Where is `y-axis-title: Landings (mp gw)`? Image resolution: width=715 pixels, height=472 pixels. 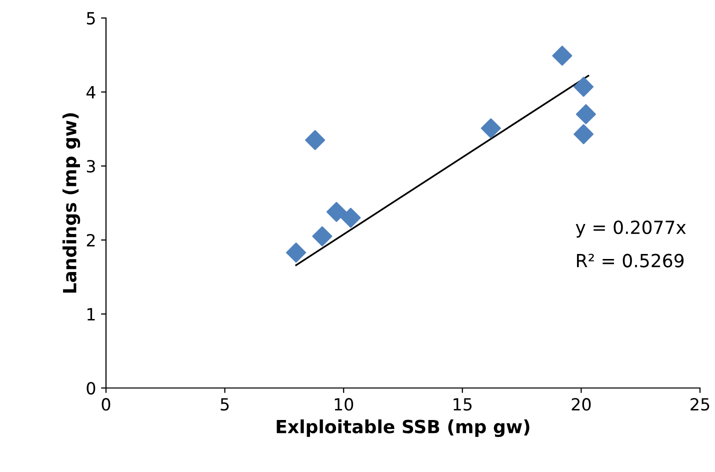
y-axis-title: Landings (mp gw) is located at coordinates (71, 203).